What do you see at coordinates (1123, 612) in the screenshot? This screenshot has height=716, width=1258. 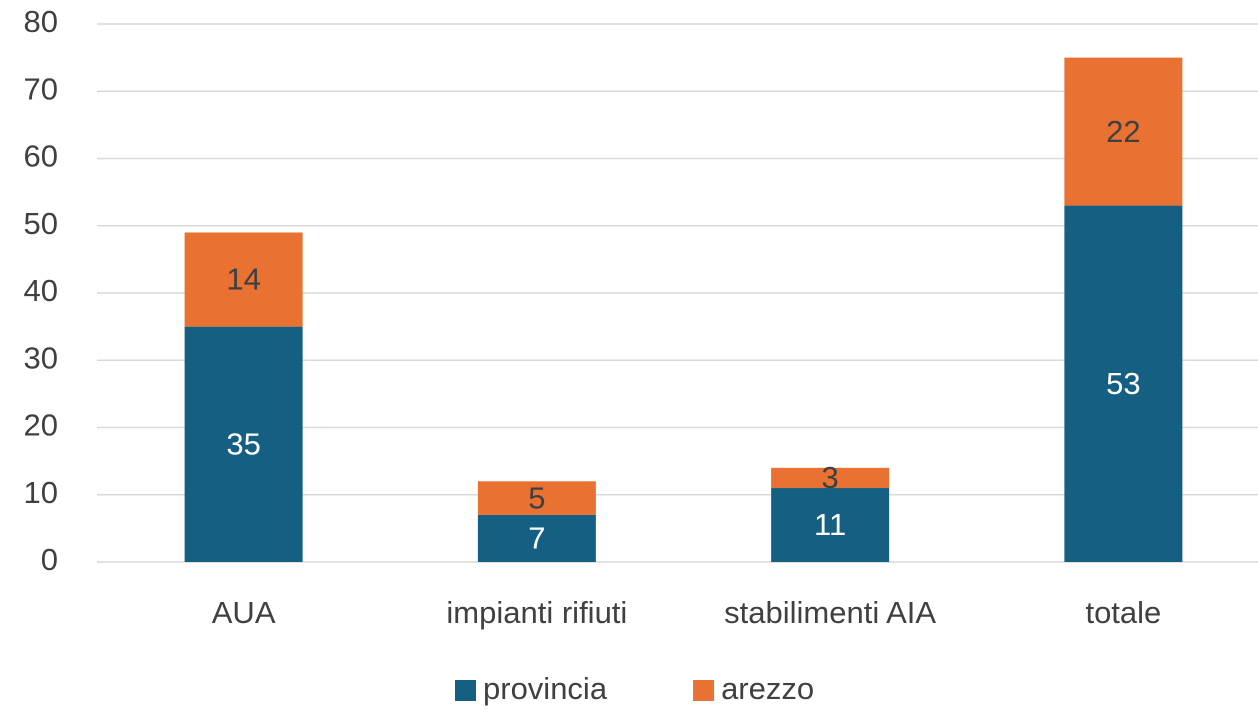 I see `x-tick-label: totale` at bounding box center [1123, 612].